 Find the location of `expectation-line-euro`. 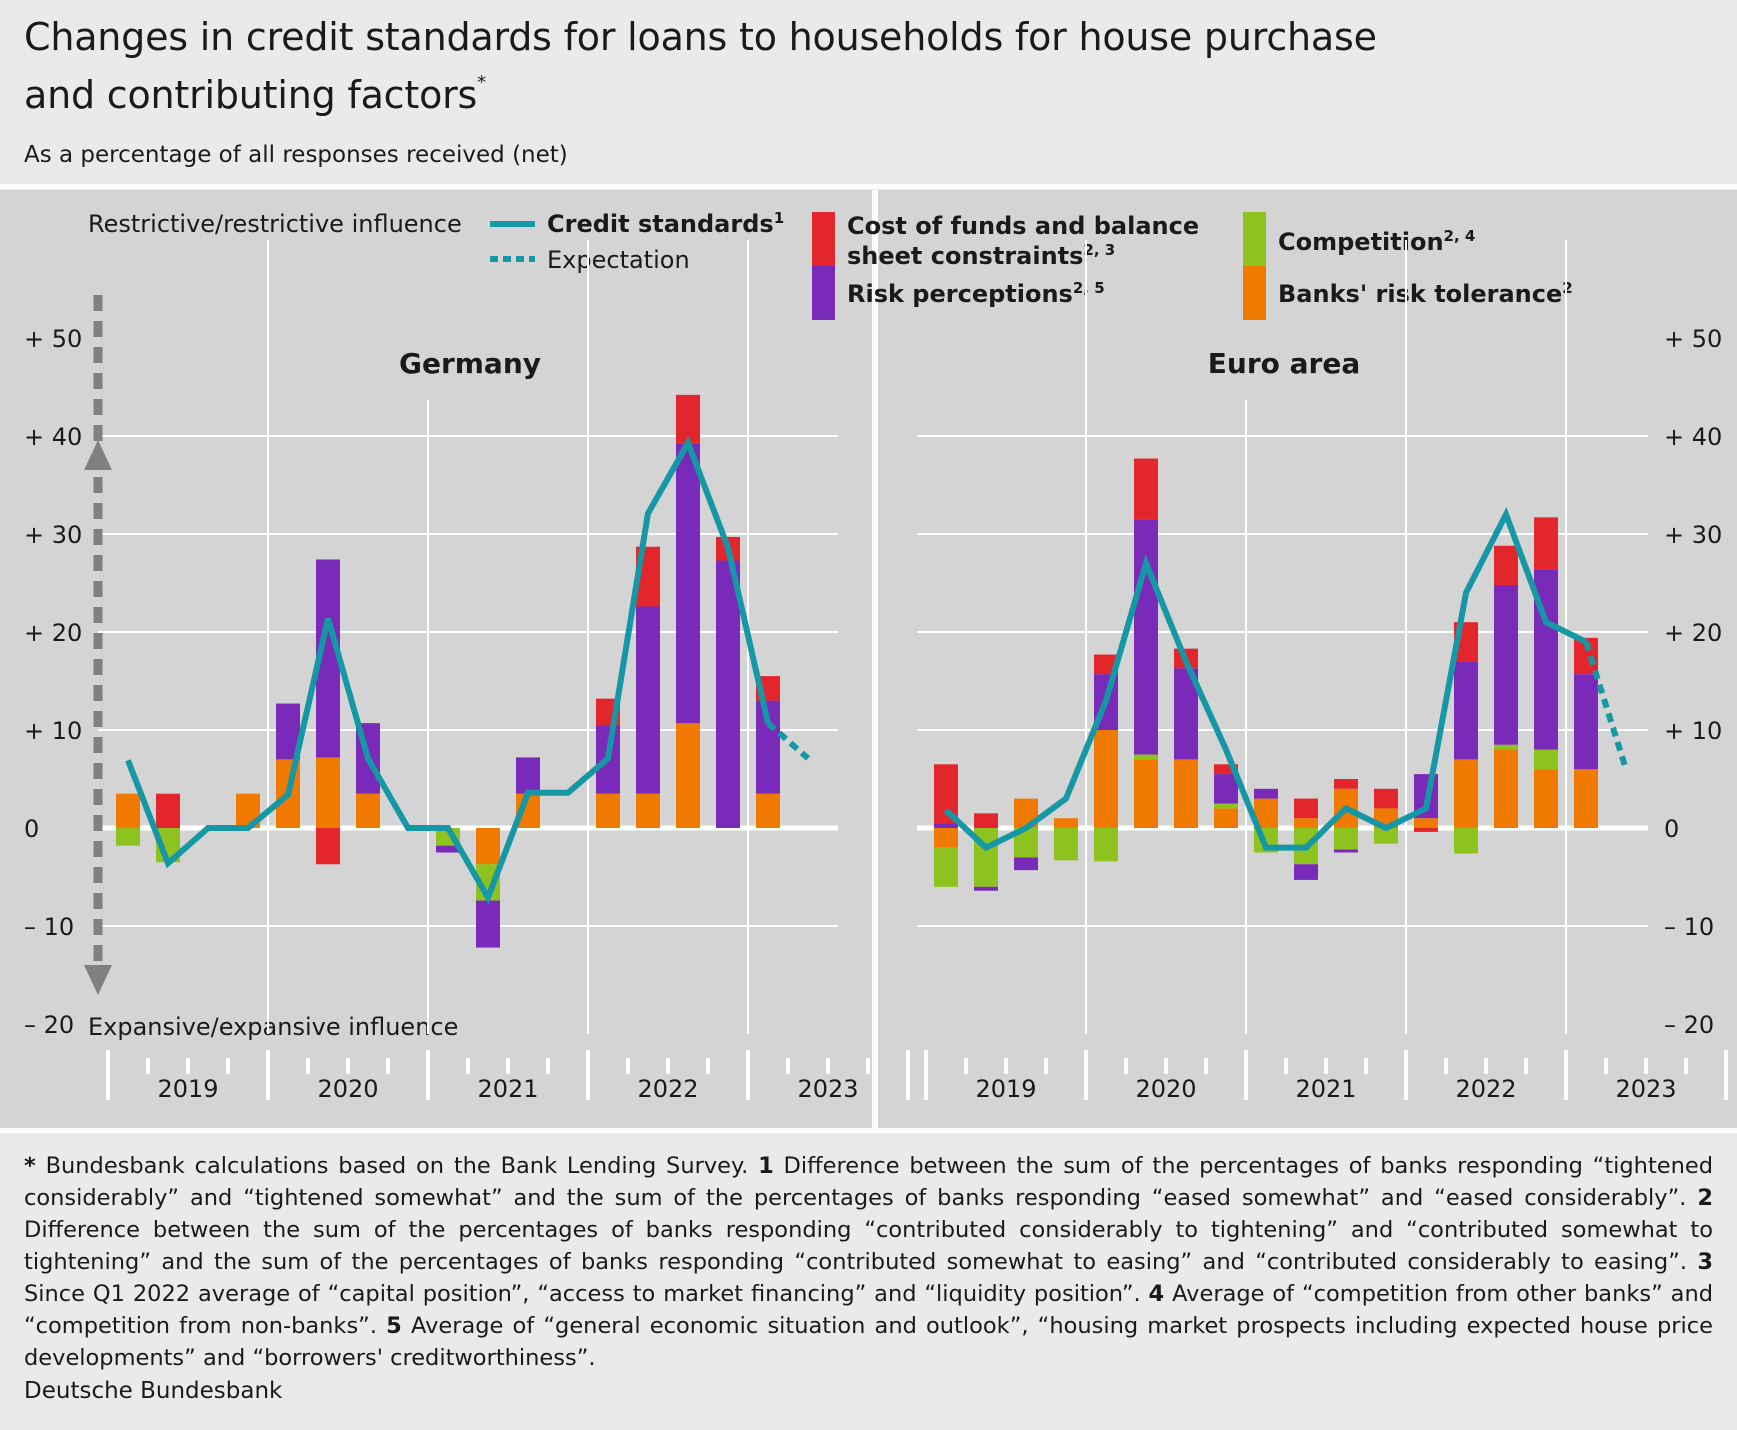

expectation-line-euro is located at coordinates (1606, 705).